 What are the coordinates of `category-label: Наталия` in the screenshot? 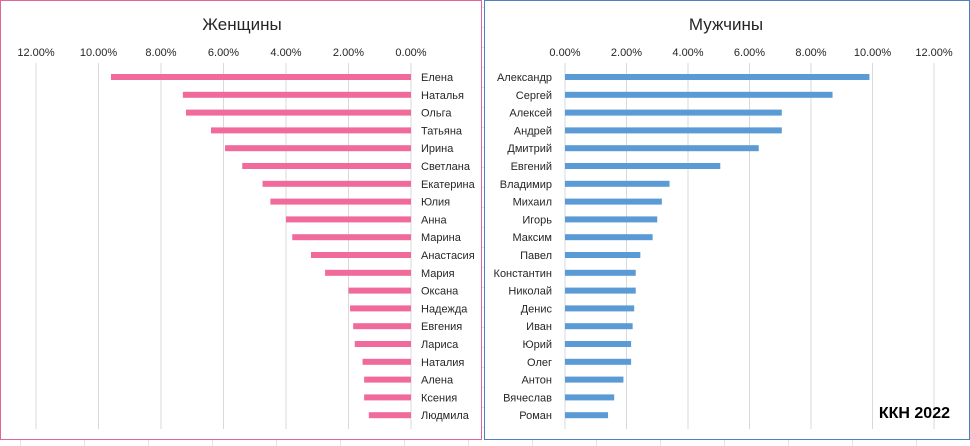 It's located at (442, 363).